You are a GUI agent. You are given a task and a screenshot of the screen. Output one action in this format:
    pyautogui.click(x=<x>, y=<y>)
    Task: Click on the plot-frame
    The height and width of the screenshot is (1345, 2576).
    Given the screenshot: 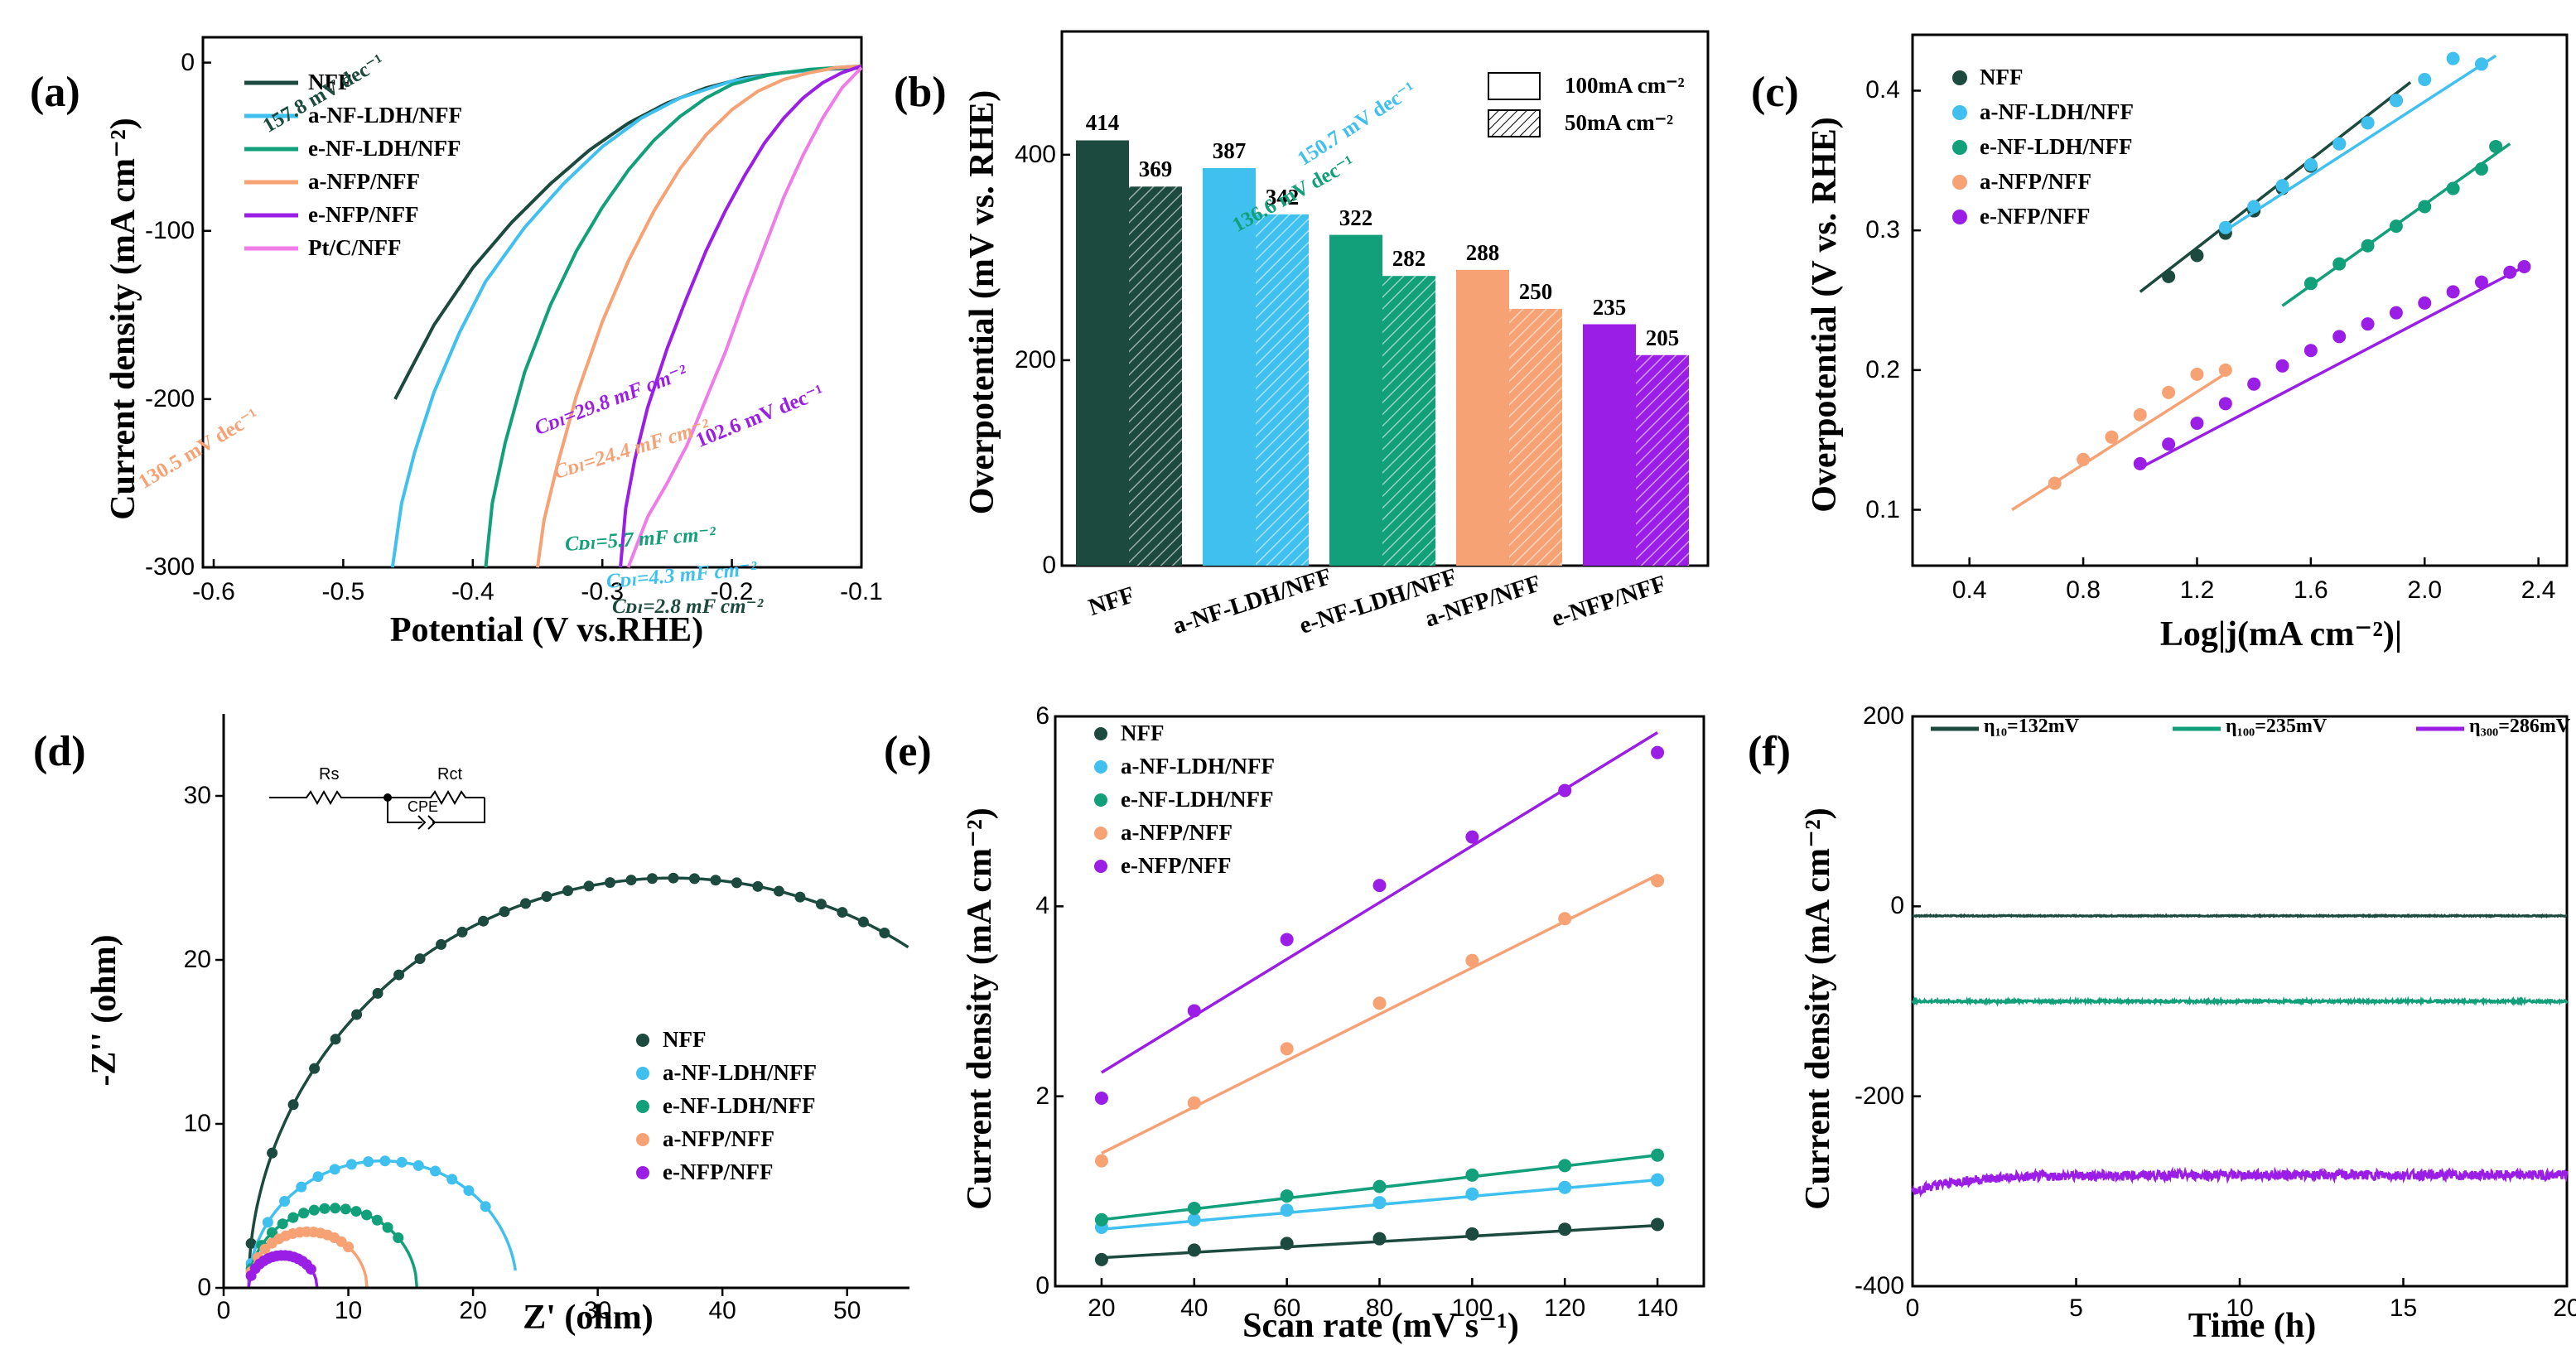 What is the action you would take?
    pyautogui.click(x=2240, y=300)
    